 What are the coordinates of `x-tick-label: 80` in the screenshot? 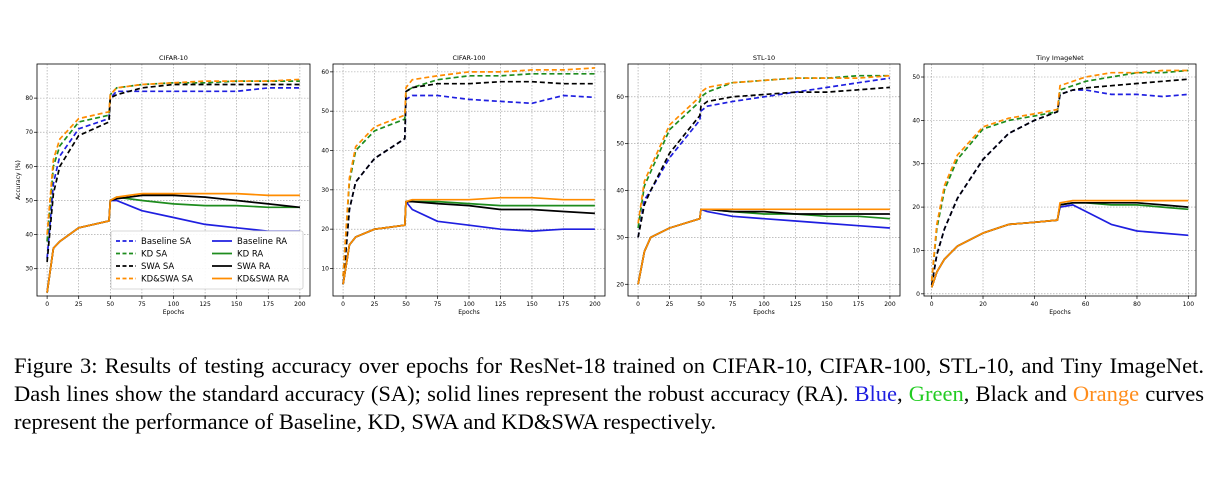 It's located at (1137, 304).